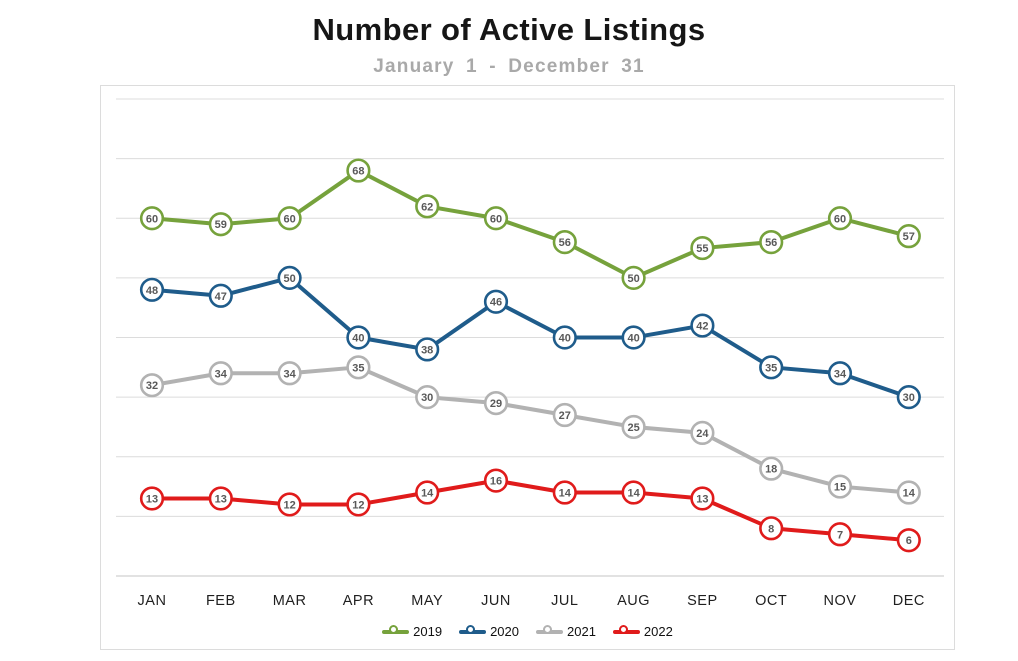 The width and height of the screenshot is (1018, 661). What do you see at coordinates (771, 528) in the screenshot?
I see `data-point-marker-2022-OCT` at bounding box center [771, 528].